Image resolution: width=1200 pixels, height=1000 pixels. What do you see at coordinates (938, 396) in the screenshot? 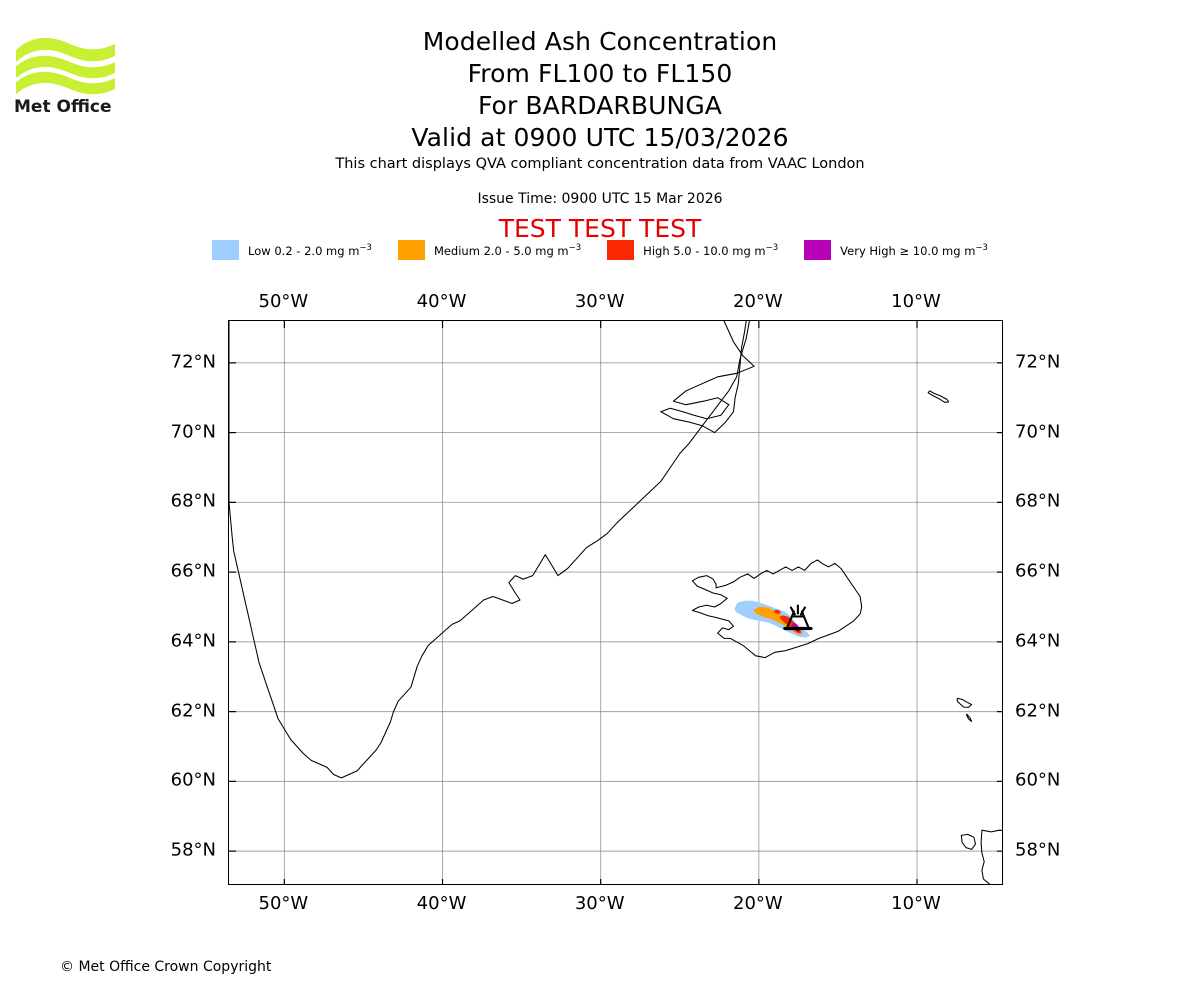
I see `coastline-jan-mayen` at bounding box center [938, 396].